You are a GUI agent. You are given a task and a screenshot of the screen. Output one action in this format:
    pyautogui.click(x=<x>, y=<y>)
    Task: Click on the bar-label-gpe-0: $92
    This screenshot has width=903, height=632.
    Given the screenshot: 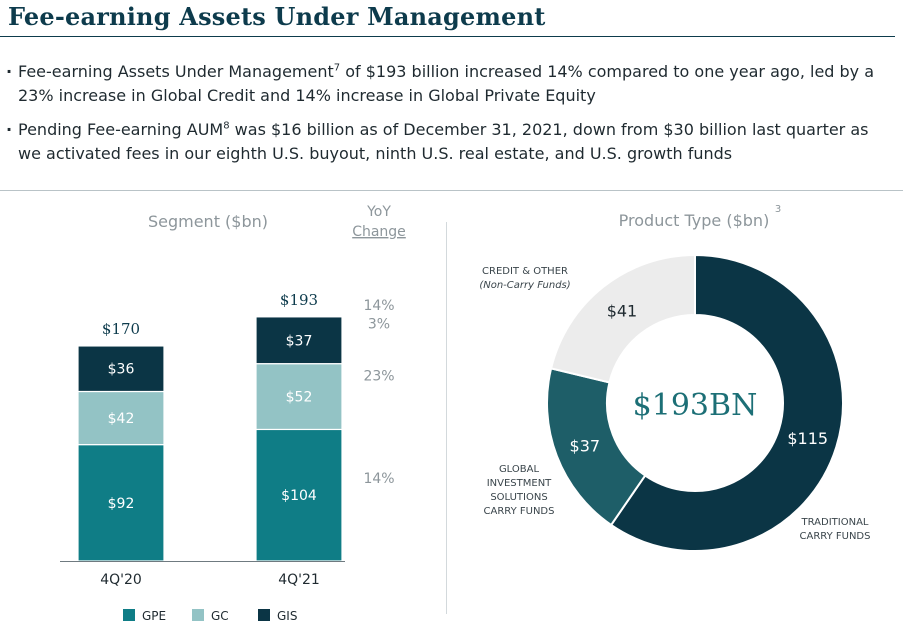 What is the action you would take?
    pyautogui.click(x=121, y=504)
    